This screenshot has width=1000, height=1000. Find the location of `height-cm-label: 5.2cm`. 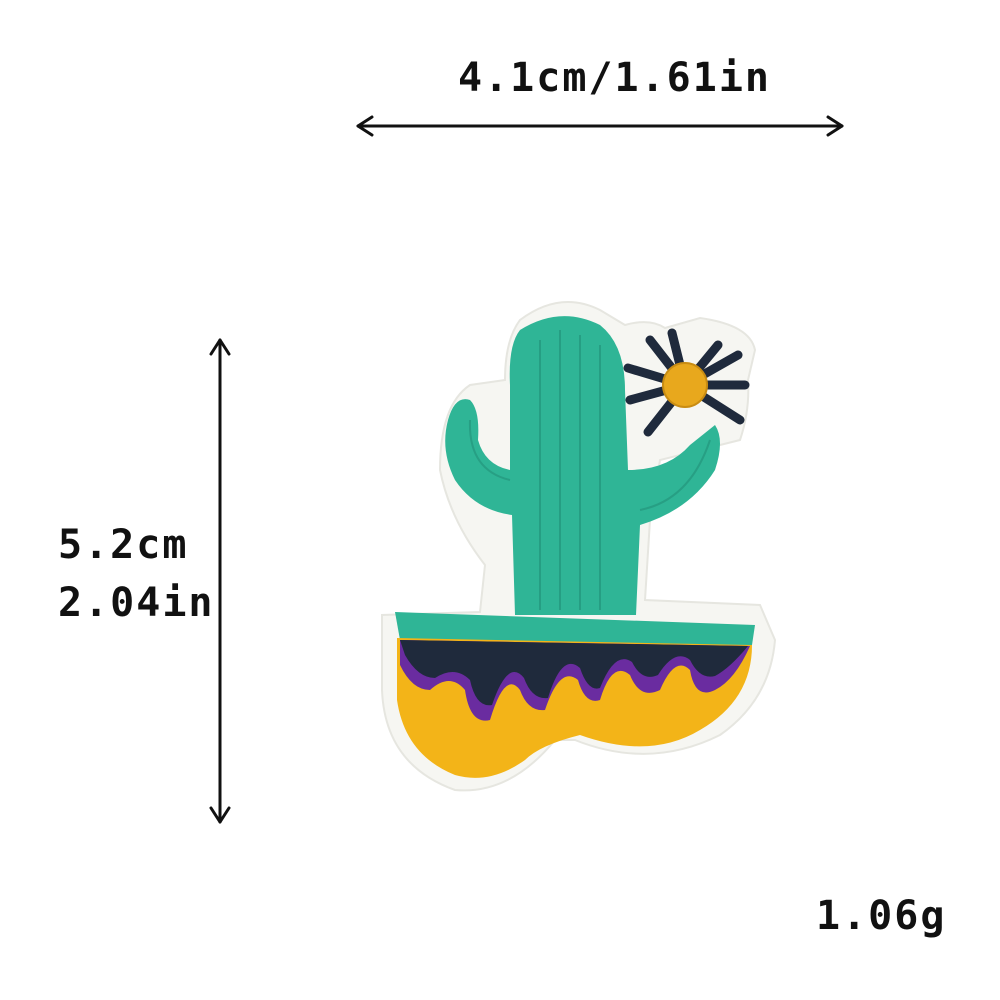

height-cm-label: 5.2cm is located at coordinates (123, 545).